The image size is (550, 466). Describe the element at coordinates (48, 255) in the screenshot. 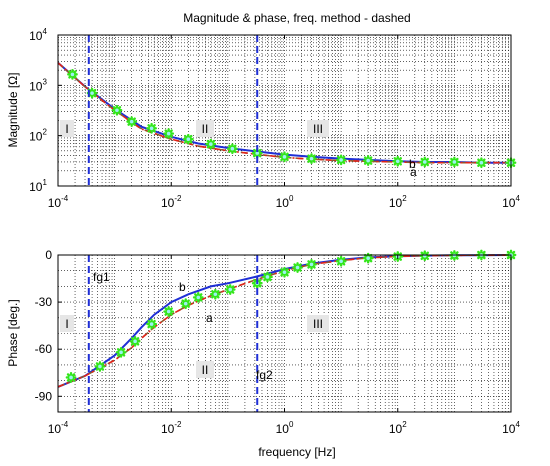

I see `y-tick-label: 0` at that location.